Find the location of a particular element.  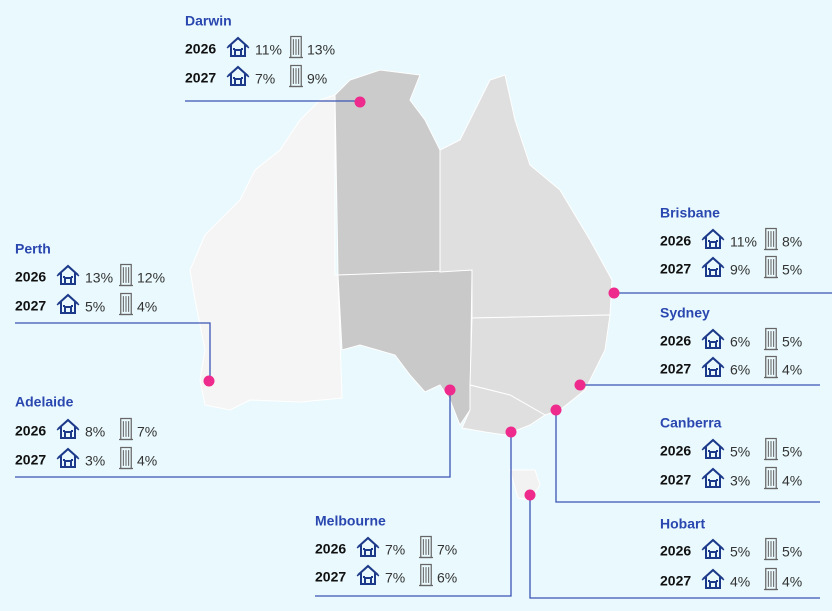

city-name: Darwin is located at coordinates (208, 21).